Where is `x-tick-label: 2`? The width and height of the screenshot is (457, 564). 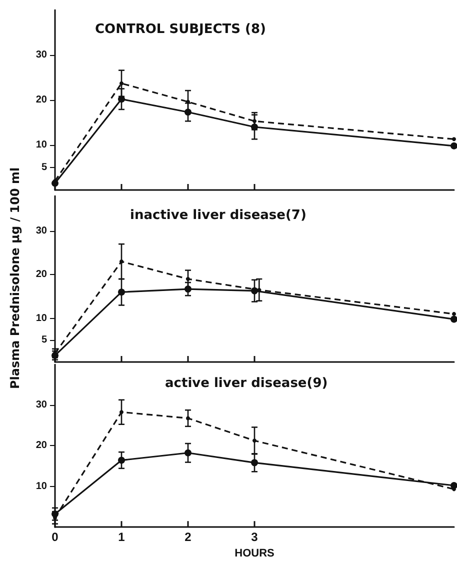 x-tick-label: 2 is located at coordinates (188, 537).